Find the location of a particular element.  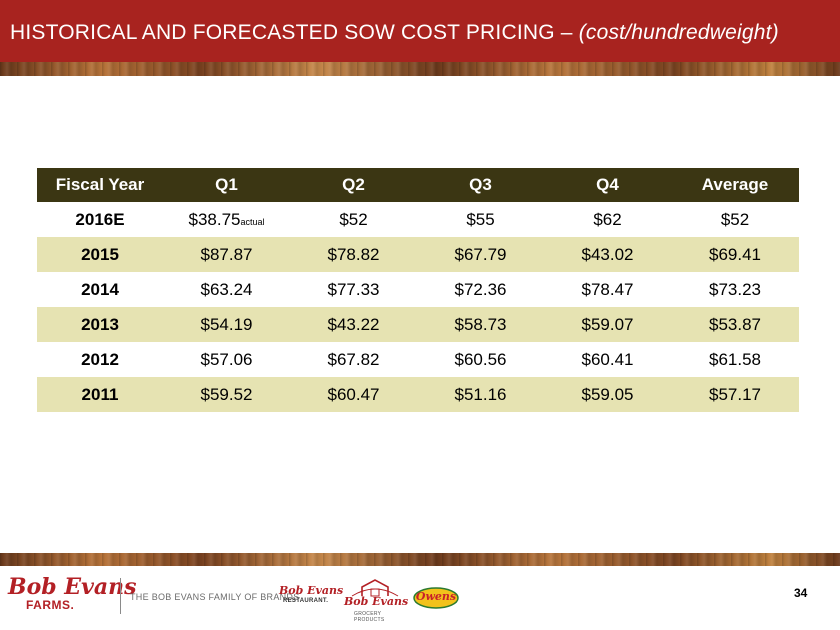

bob-evans-grocery-logo: Bob Evans GROCERY PRODUCTS is located at coordinates (376, 600).